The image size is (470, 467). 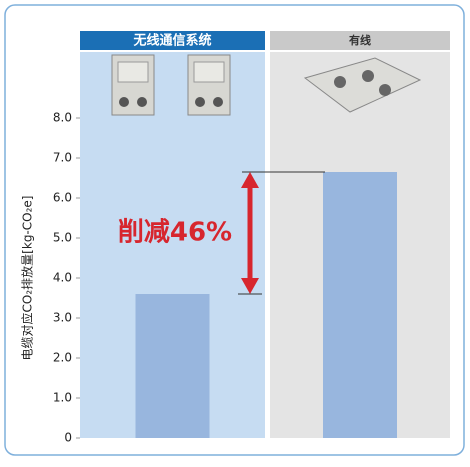 I want to click on column-header-label: 无线通信系统, so click(x=171, y=41).